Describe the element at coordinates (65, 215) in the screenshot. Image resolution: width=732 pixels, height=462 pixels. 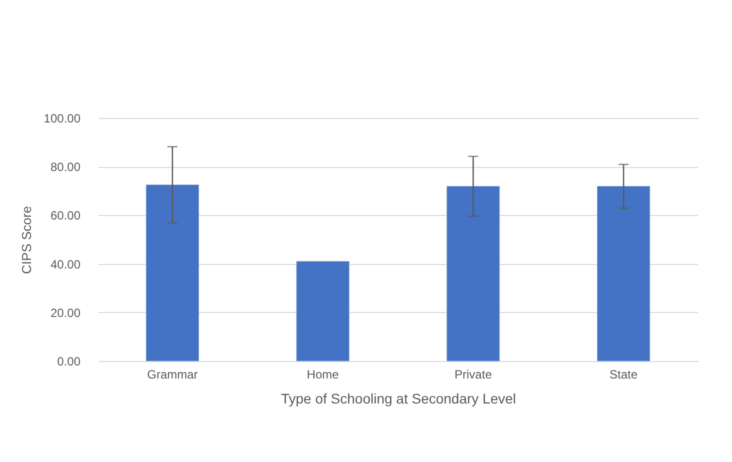
I see `y-tick-label: 60.00` at that location.